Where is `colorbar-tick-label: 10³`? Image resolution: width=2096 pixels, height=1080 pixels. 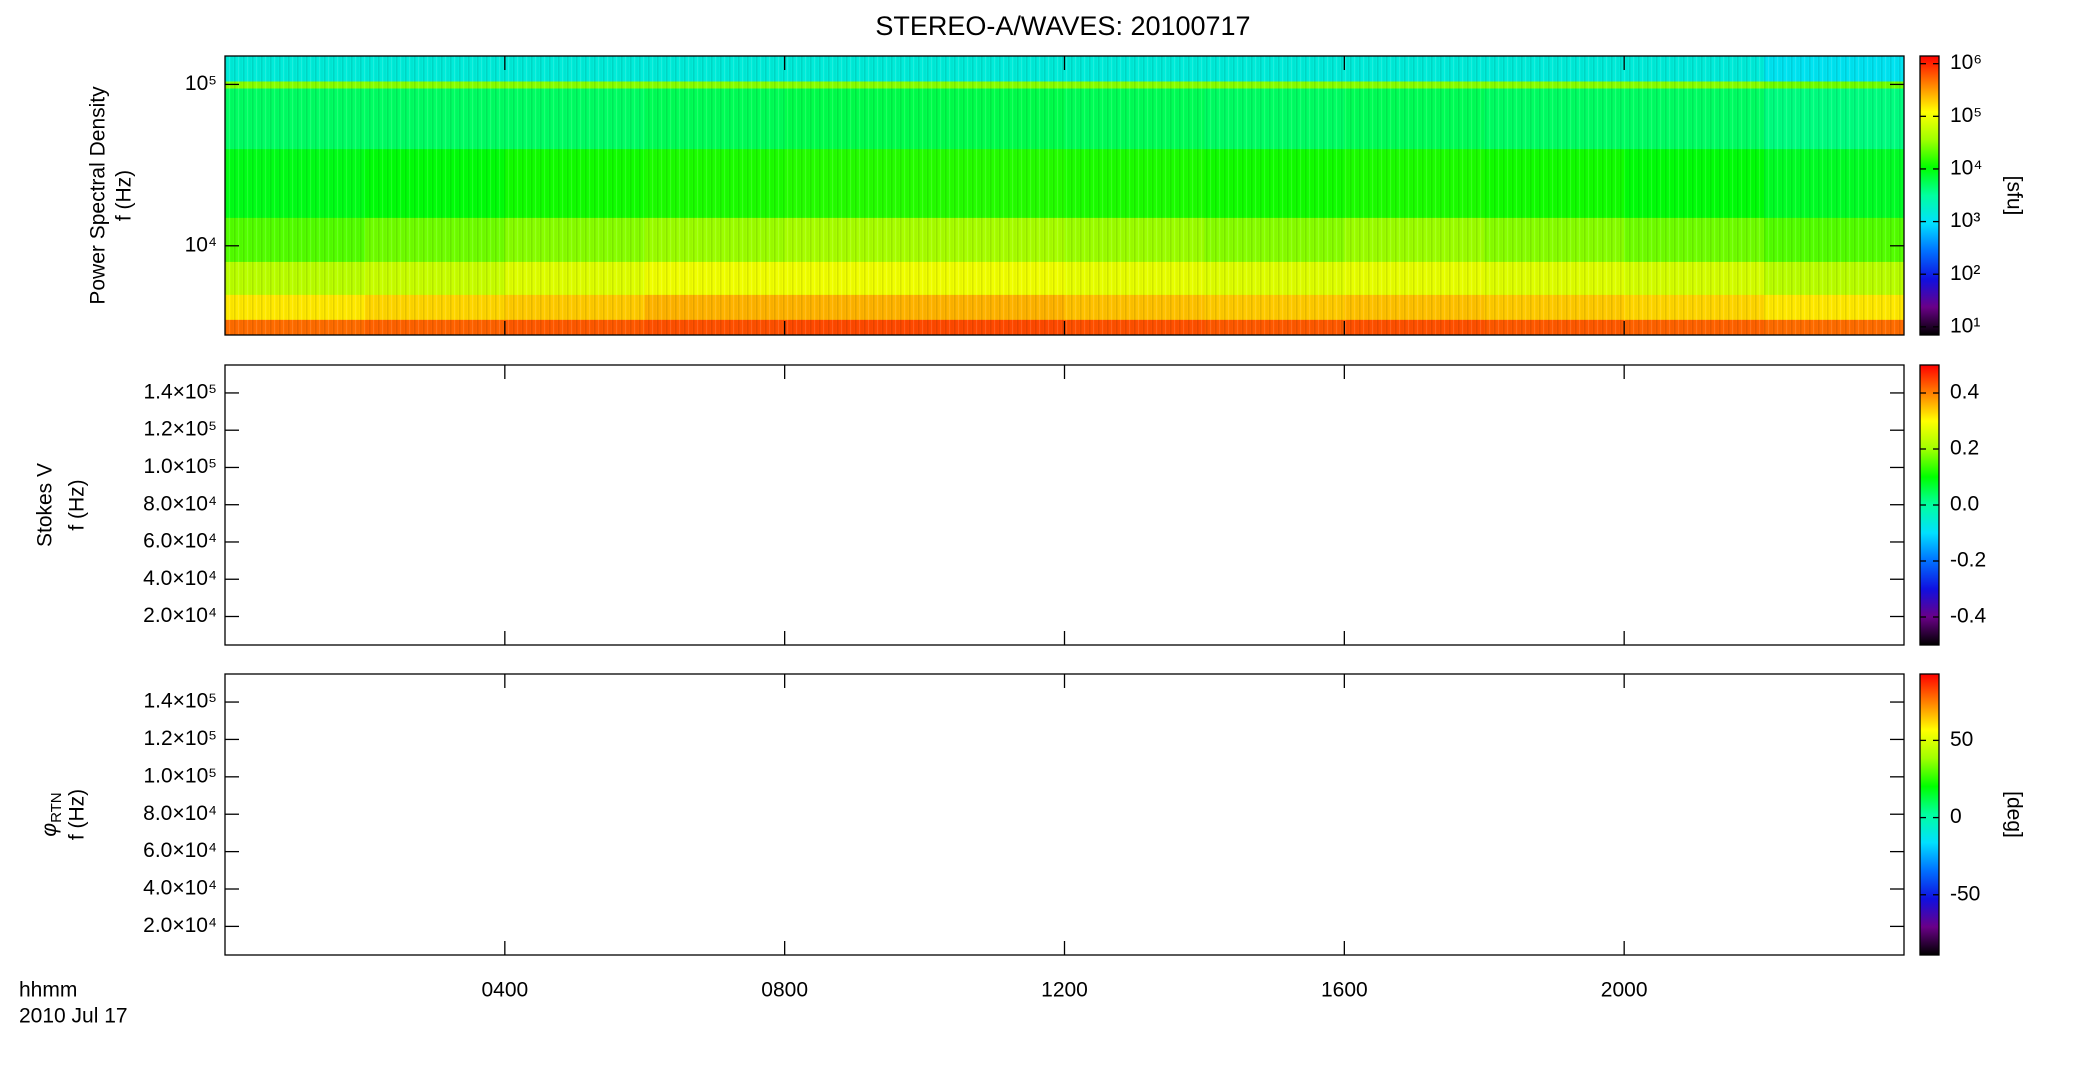
colorbar-tick-label: 10³ is located at coordinates (1965, 220).